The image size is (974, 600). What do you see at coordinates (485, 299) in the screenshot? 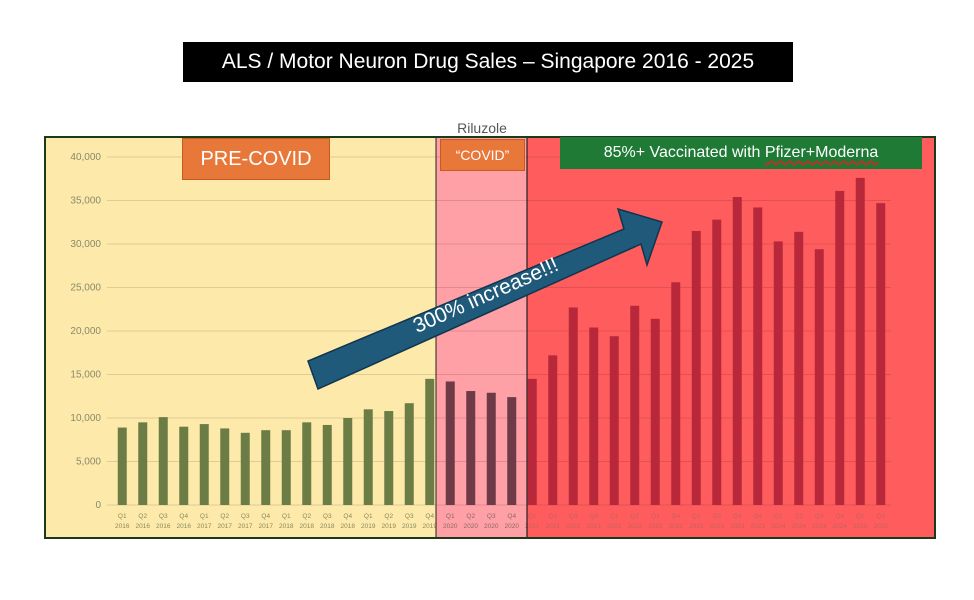
I see `increase-arrow` at bounding box center [485, 299].